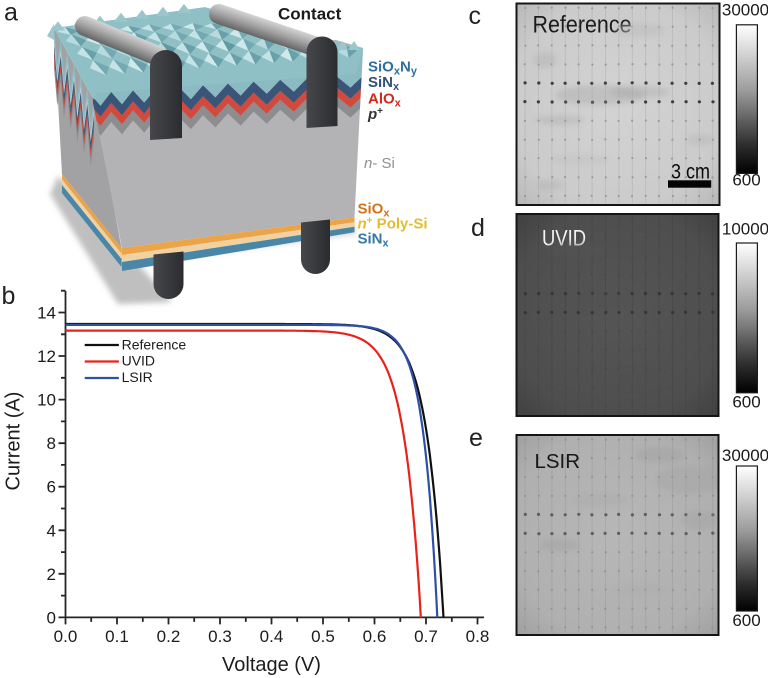  What do you see at coordinates (271, 665) in the screenshot?
I see `svg-text: Voltage (V)` at bounding box center [271, 665].